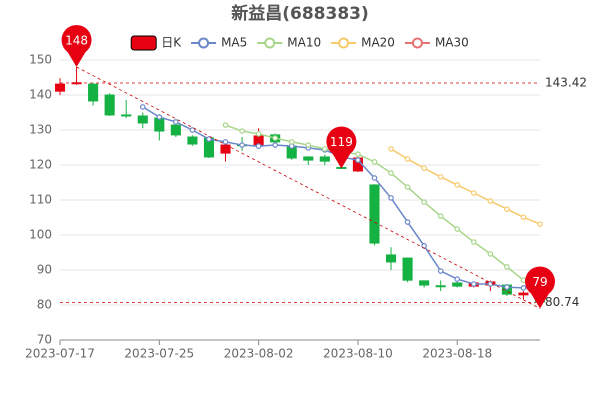 This screenshot has height=400, width=600. I want to click on y-tick-label: 70, so click(44, 340).